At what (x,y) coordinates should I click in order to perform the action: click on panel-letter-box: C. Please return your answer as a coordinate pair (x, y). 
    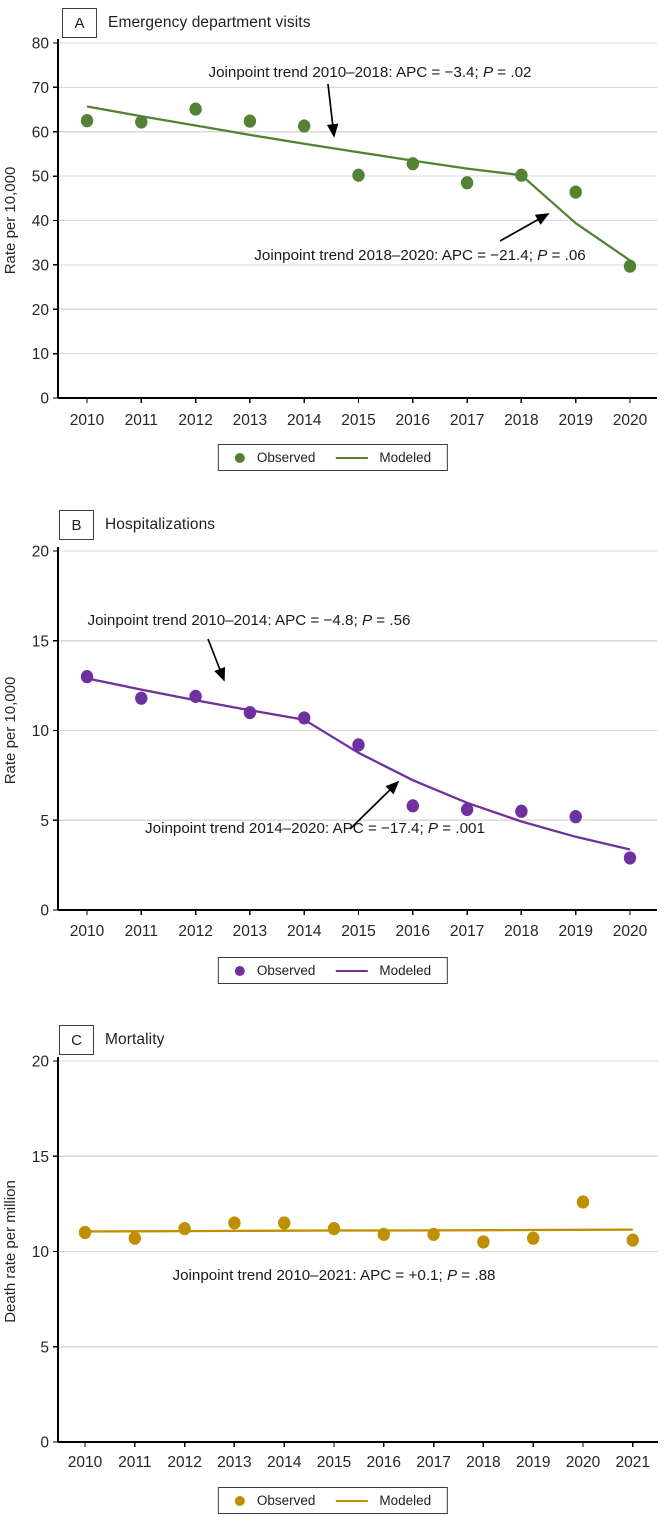
    Looking at the image, I should click on (76, 1040).